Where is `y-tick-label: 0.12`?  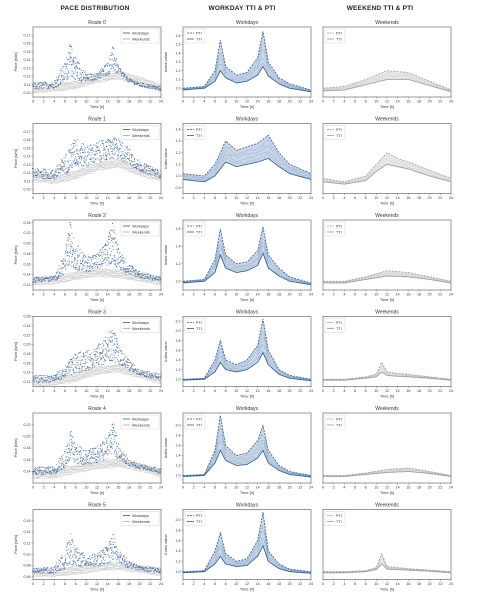
y-tick-label: 0.12 is located at coordinates (27, 173).